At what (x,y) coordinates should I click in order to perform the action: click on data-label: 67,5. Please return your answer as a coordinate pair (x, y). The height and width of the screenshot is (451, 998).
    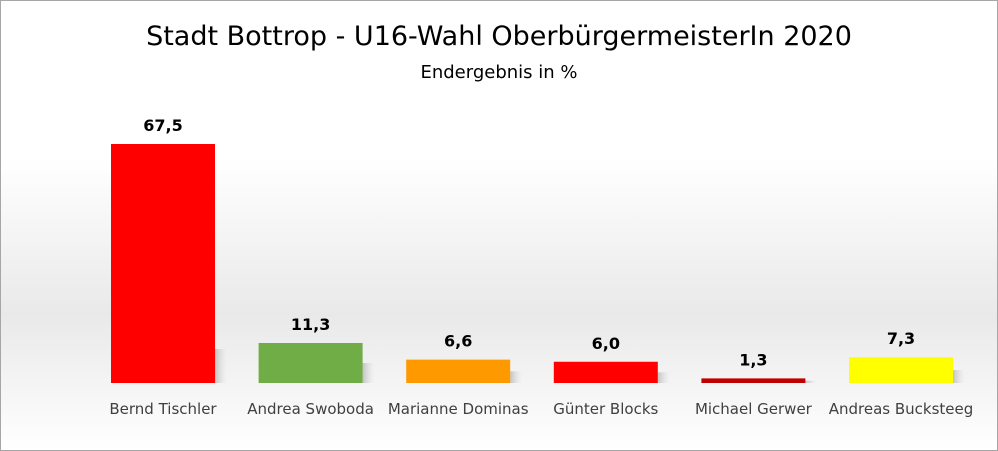
    Looking at the image, I should click on (162, 125).